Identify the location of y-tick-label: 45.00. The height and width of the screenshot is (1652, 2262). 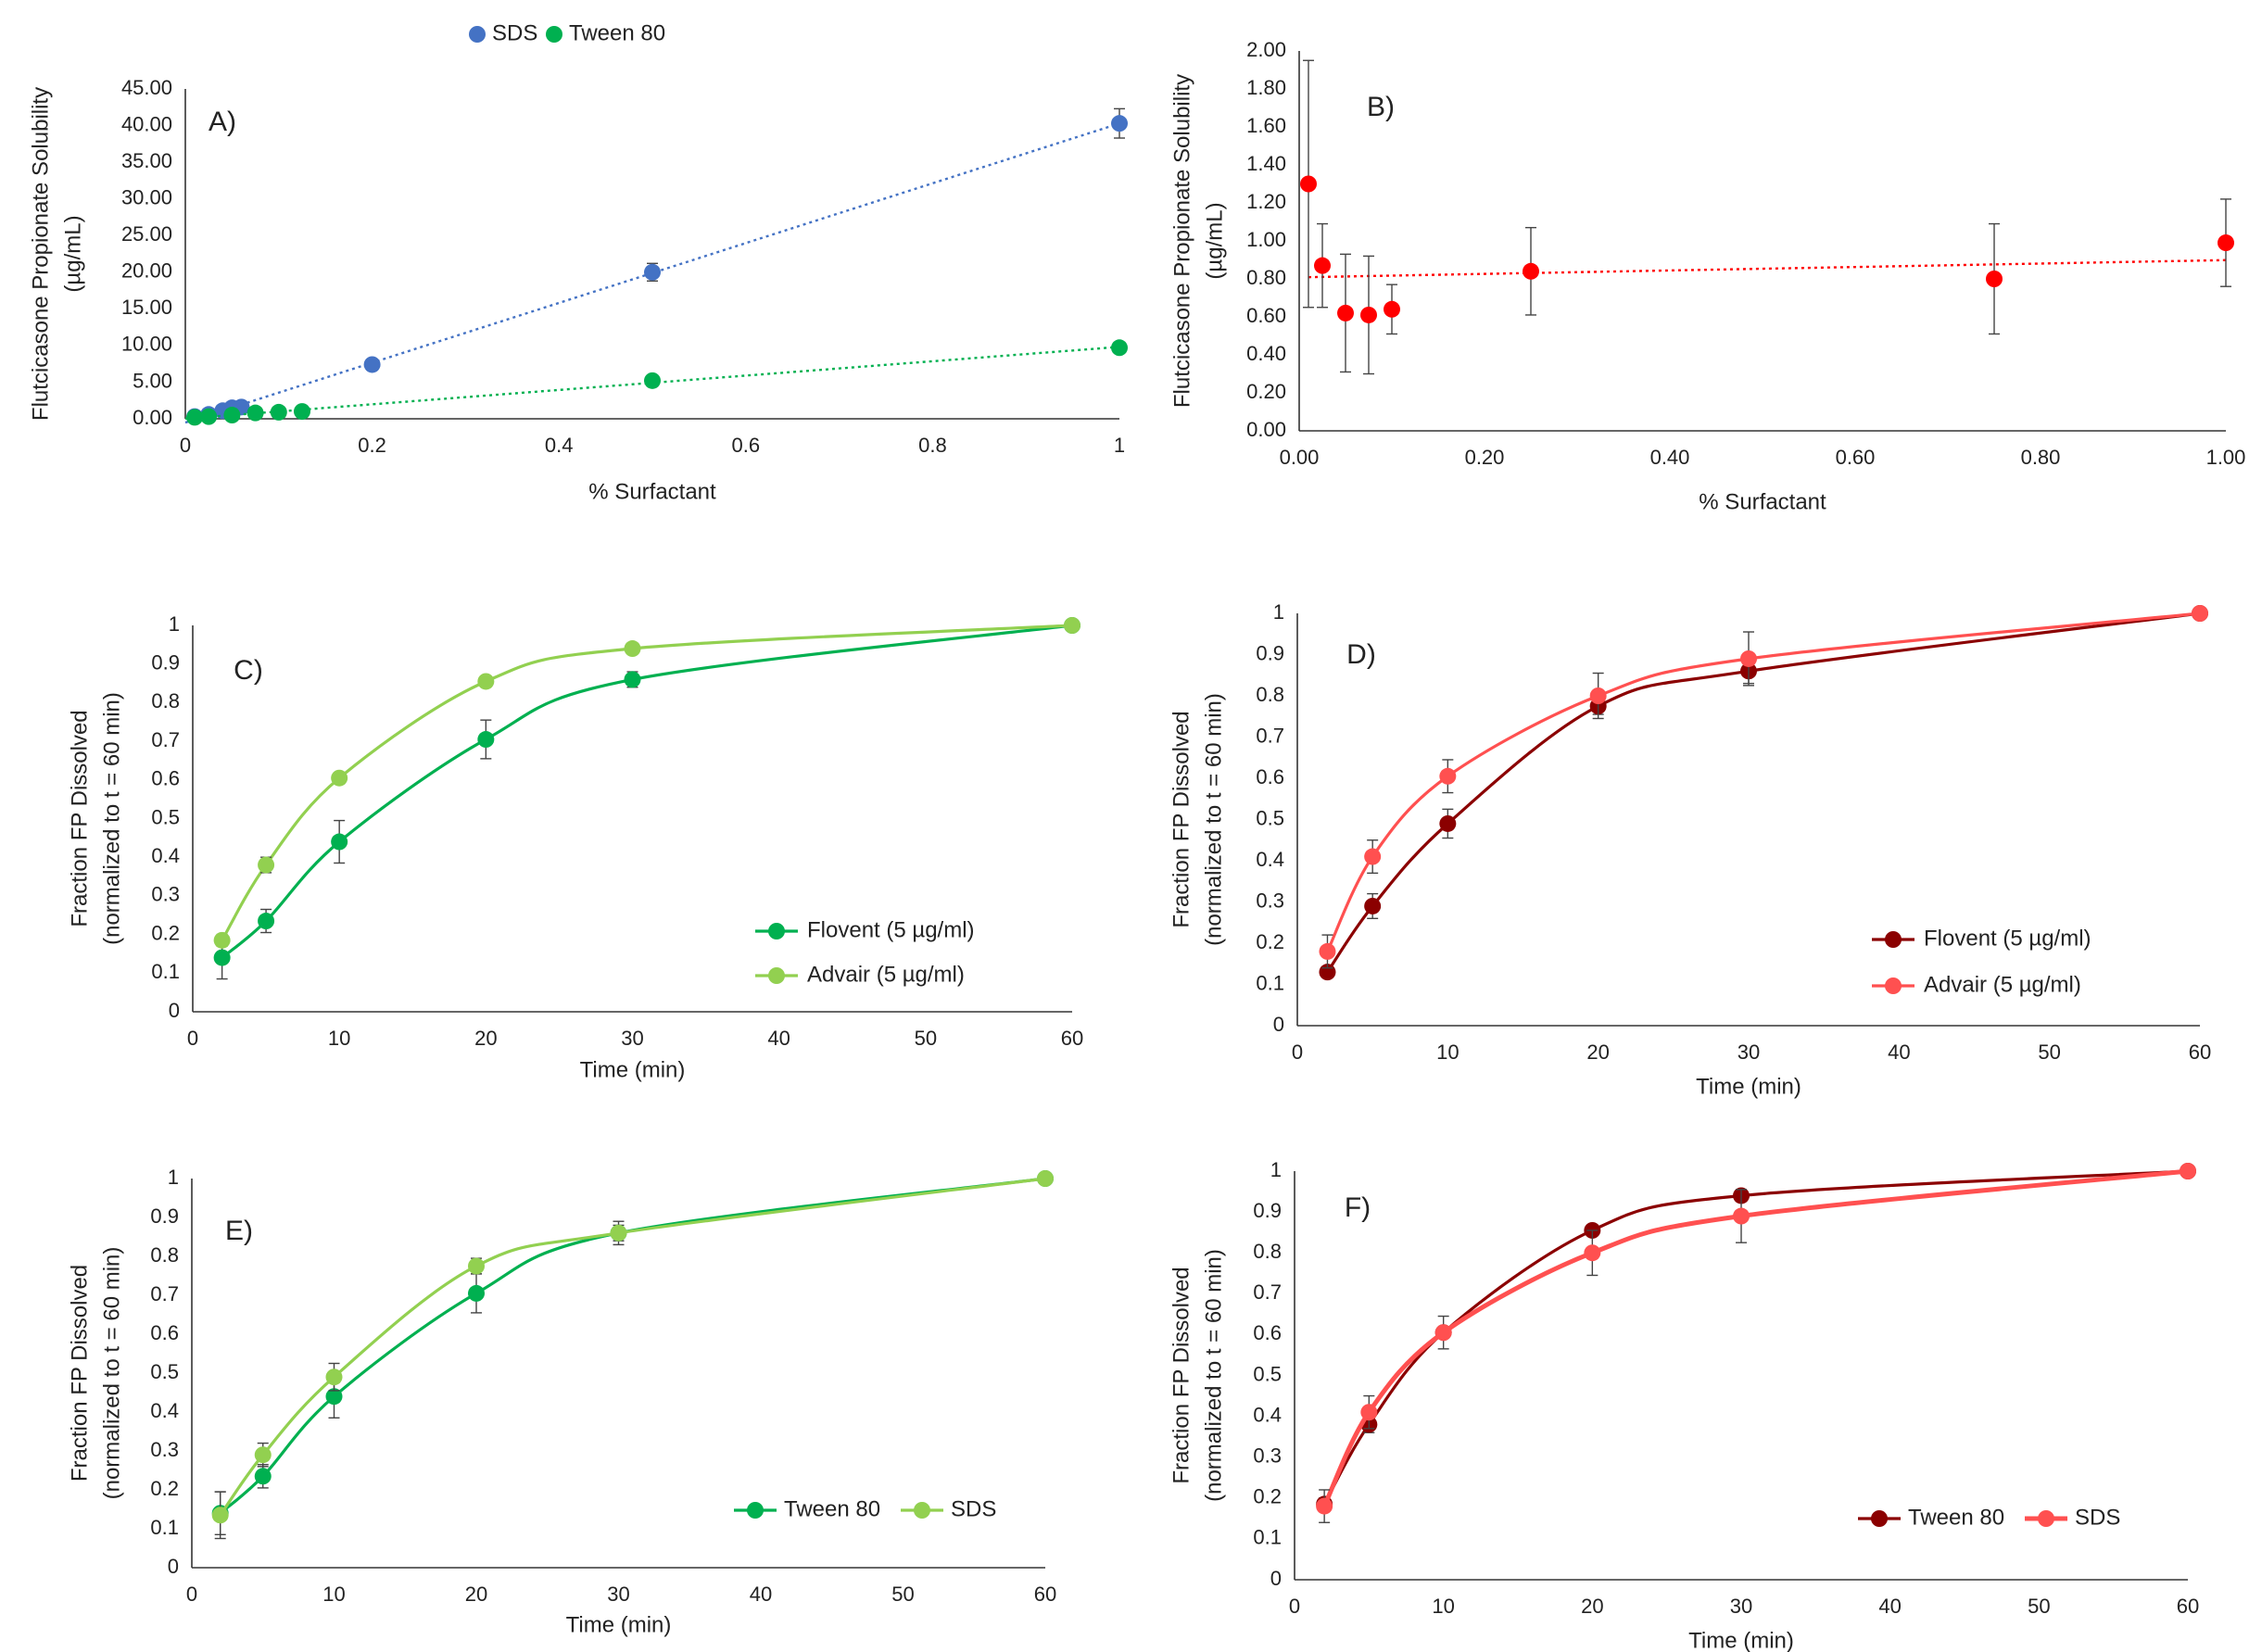
(146, 88).